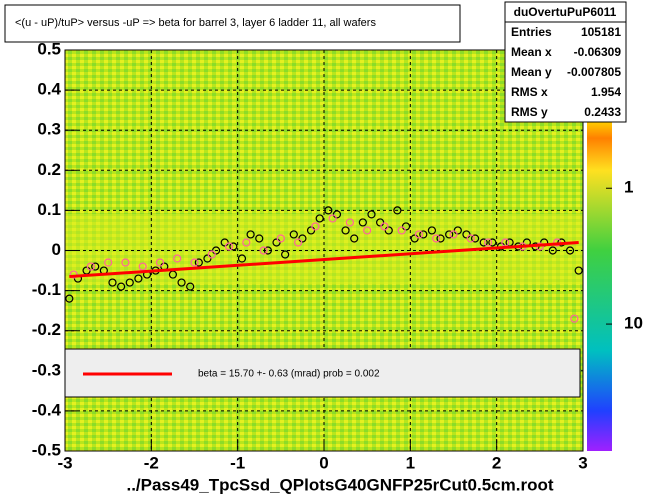 Image resolution: width=647 pixels, height=499 pixels. What do you see at coordinates (598, 52) in the screenshot?
I see `stats-value: -0.06309` at bounding box center [598, 52].